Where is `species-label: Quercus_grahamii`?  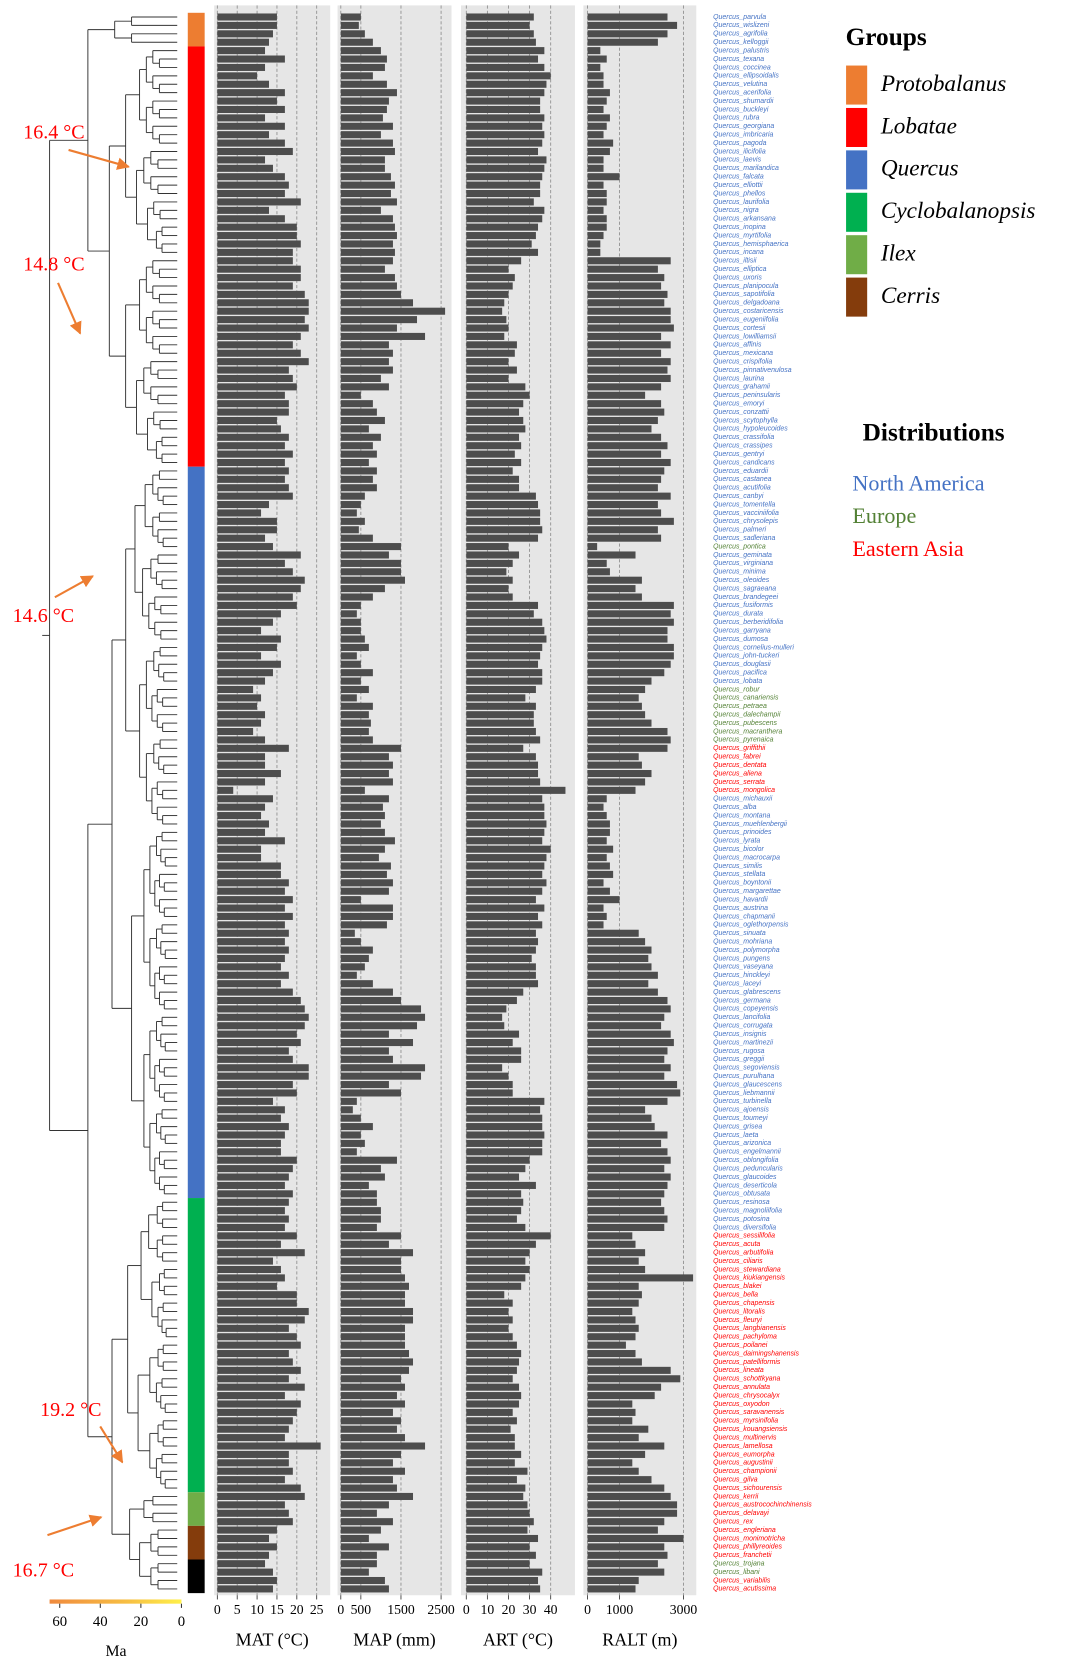
species-label: Quercus_grahamii is located at coordinates (741, 387).